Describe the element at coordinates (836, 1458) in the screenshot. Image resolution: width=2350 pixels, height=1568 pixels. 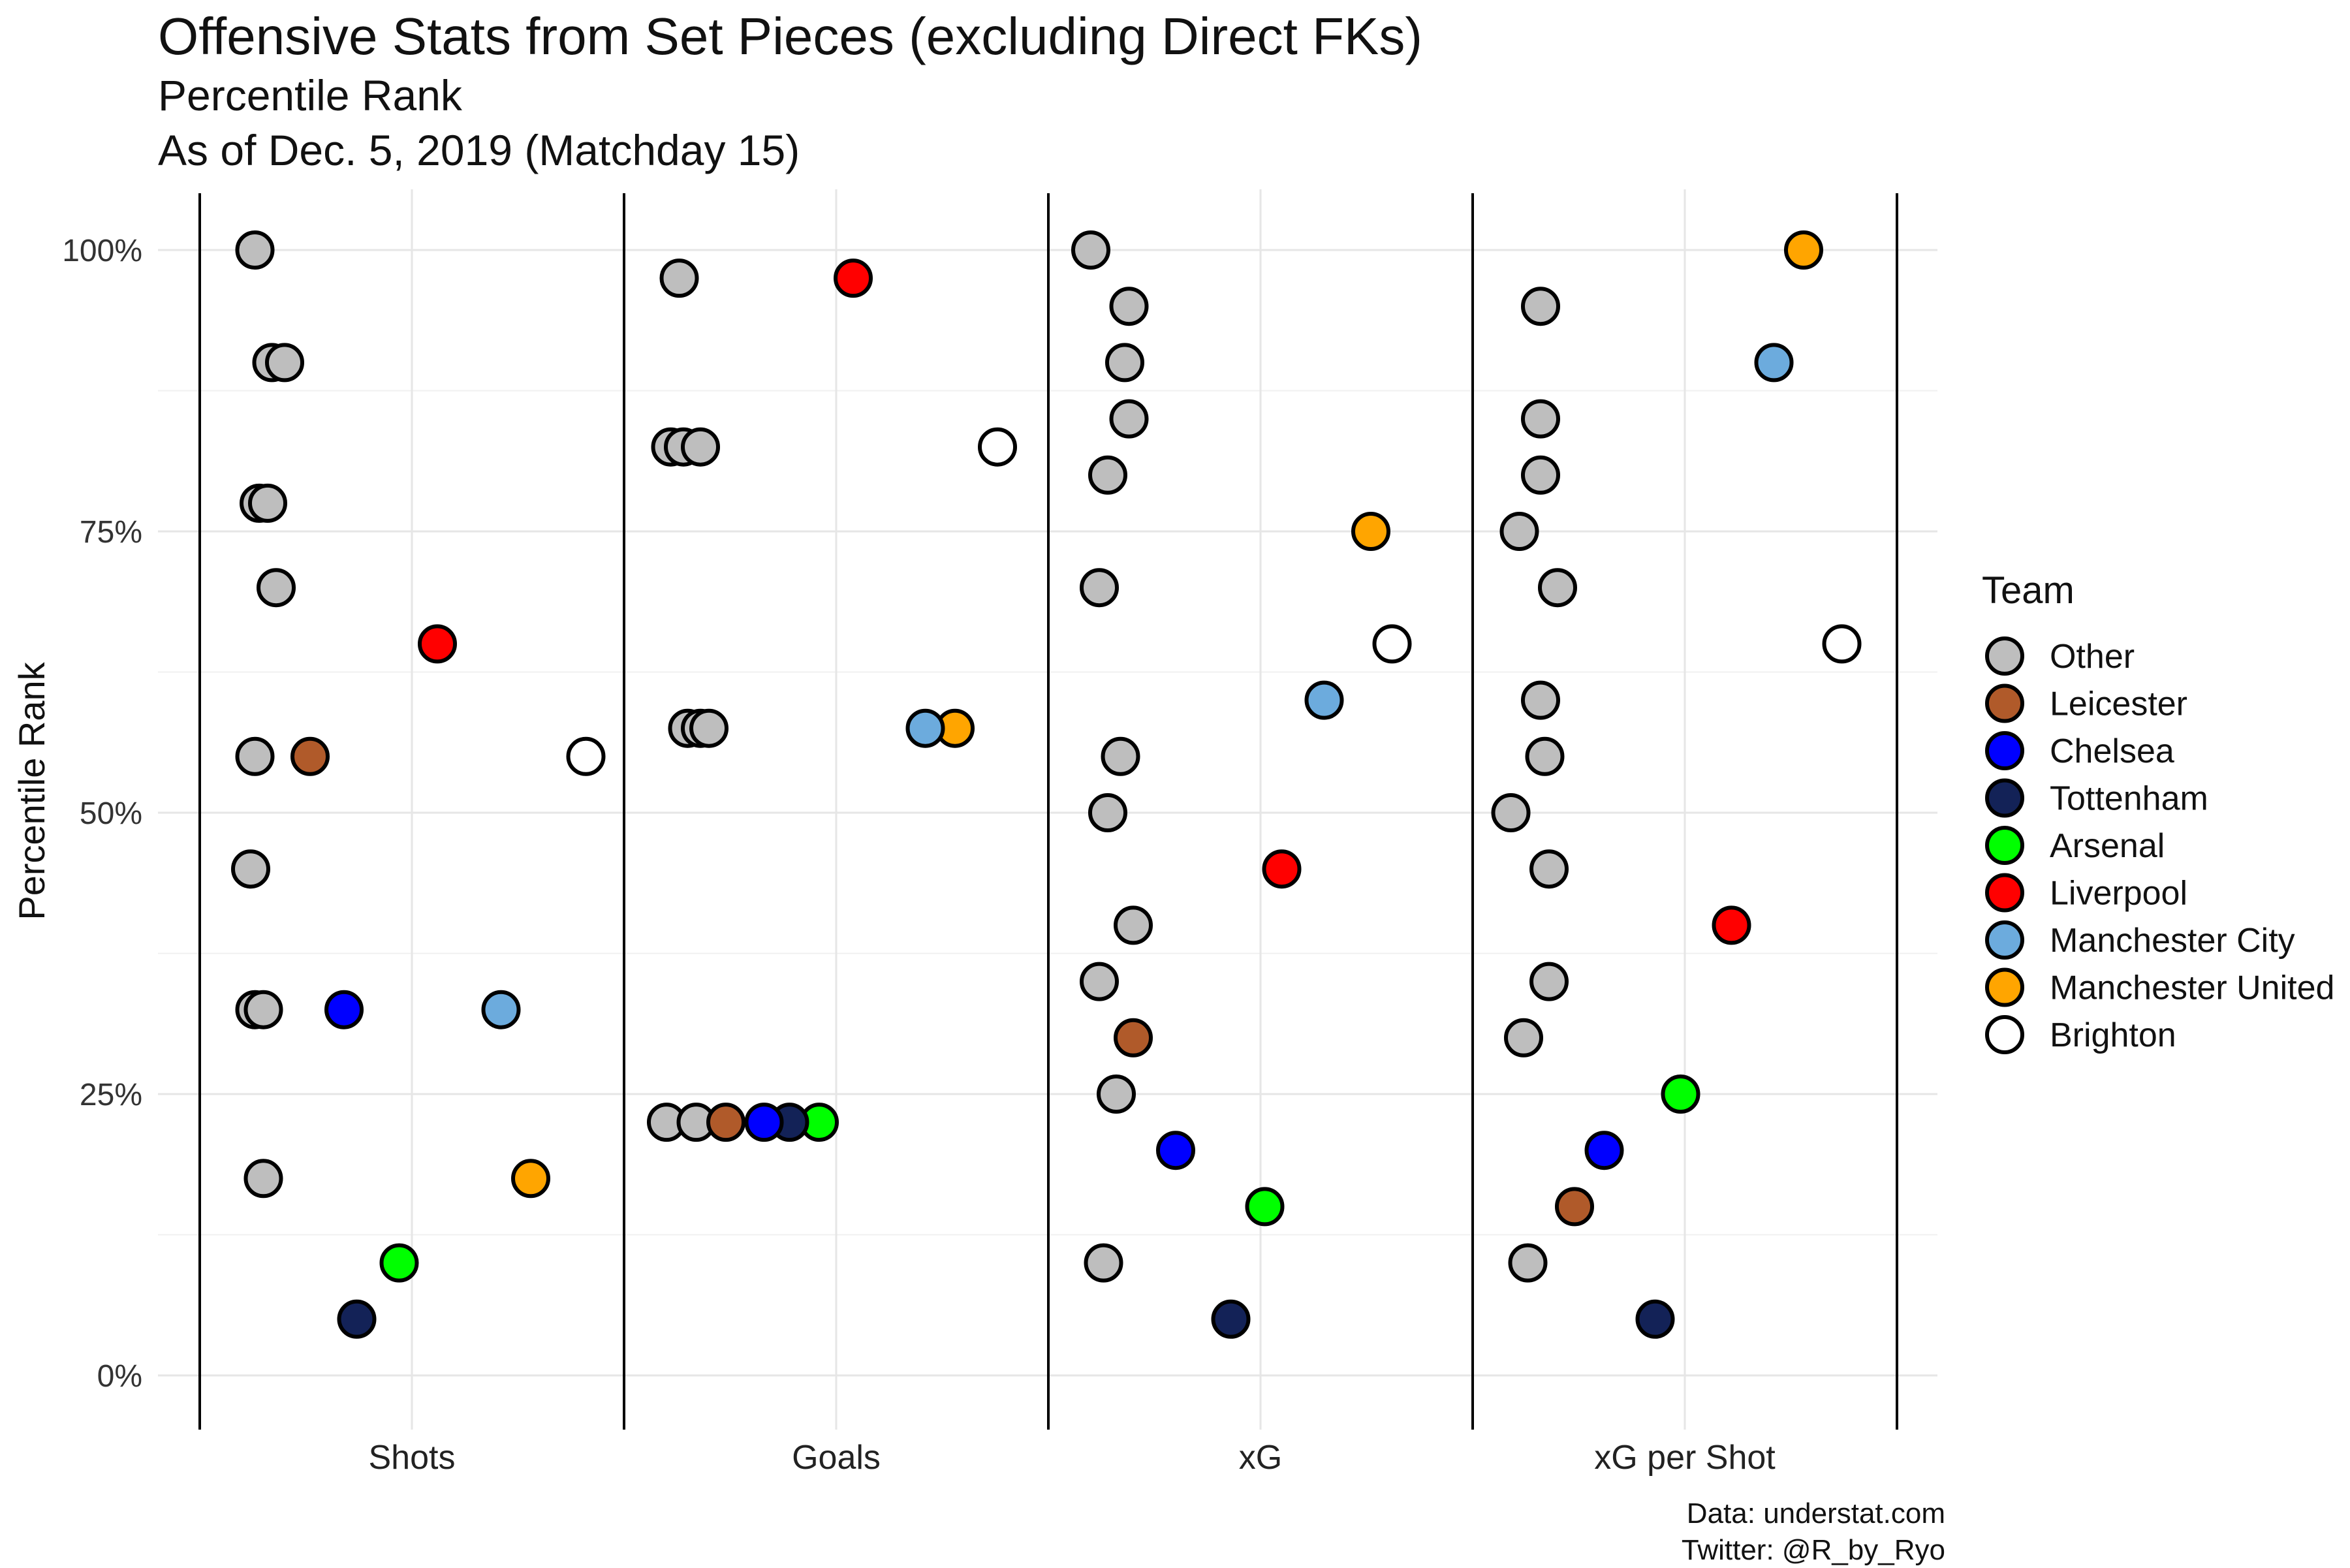
I see `x-tick-label: Goals` at that location.